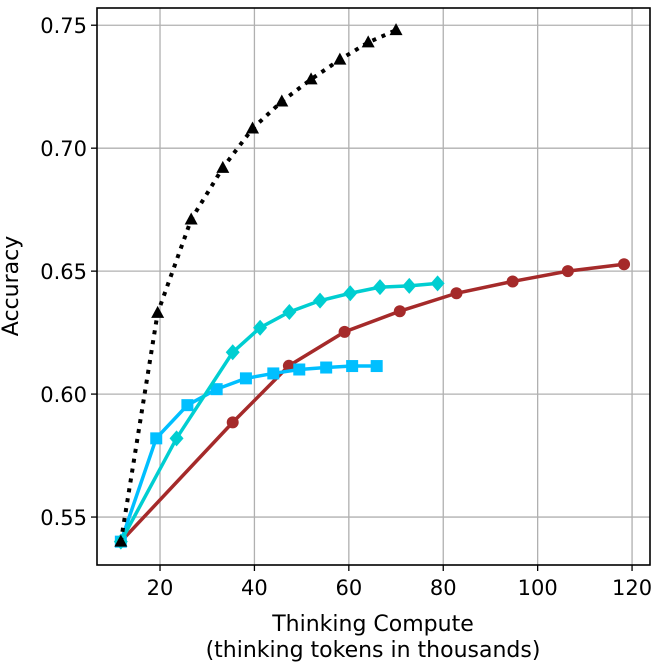 This screenshot has height=663, width=658. I want to click on y-tick-label: 0.75, so click(63, 26).